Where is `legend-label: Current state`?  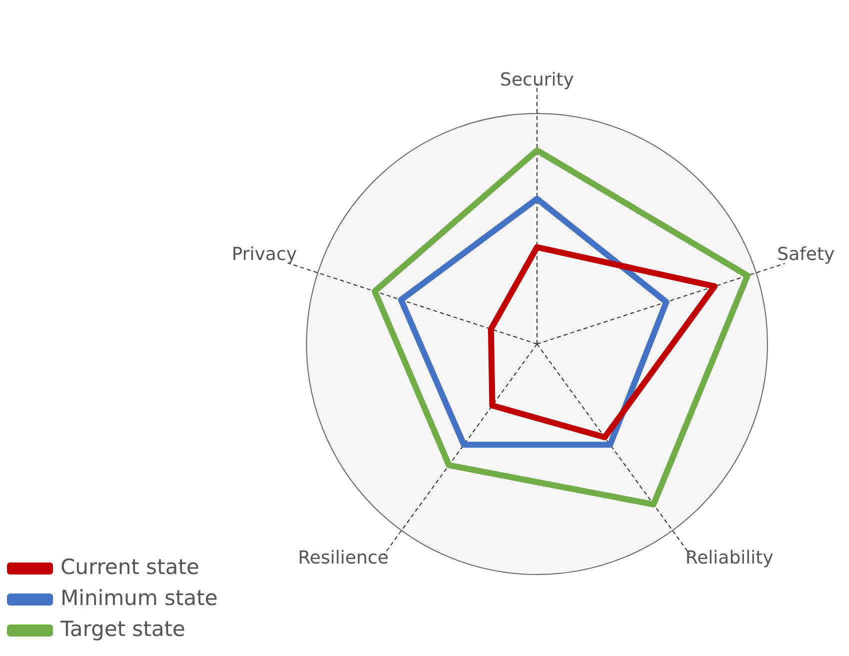 legend-label: Current state is located at coordinates (130, 566).